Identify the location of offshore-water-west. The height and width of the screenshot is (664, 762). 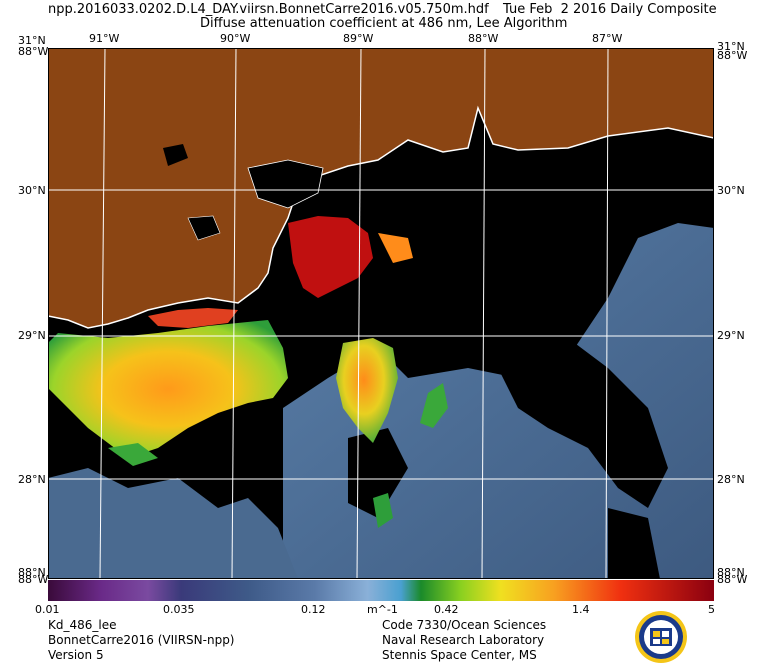
(173, 523).